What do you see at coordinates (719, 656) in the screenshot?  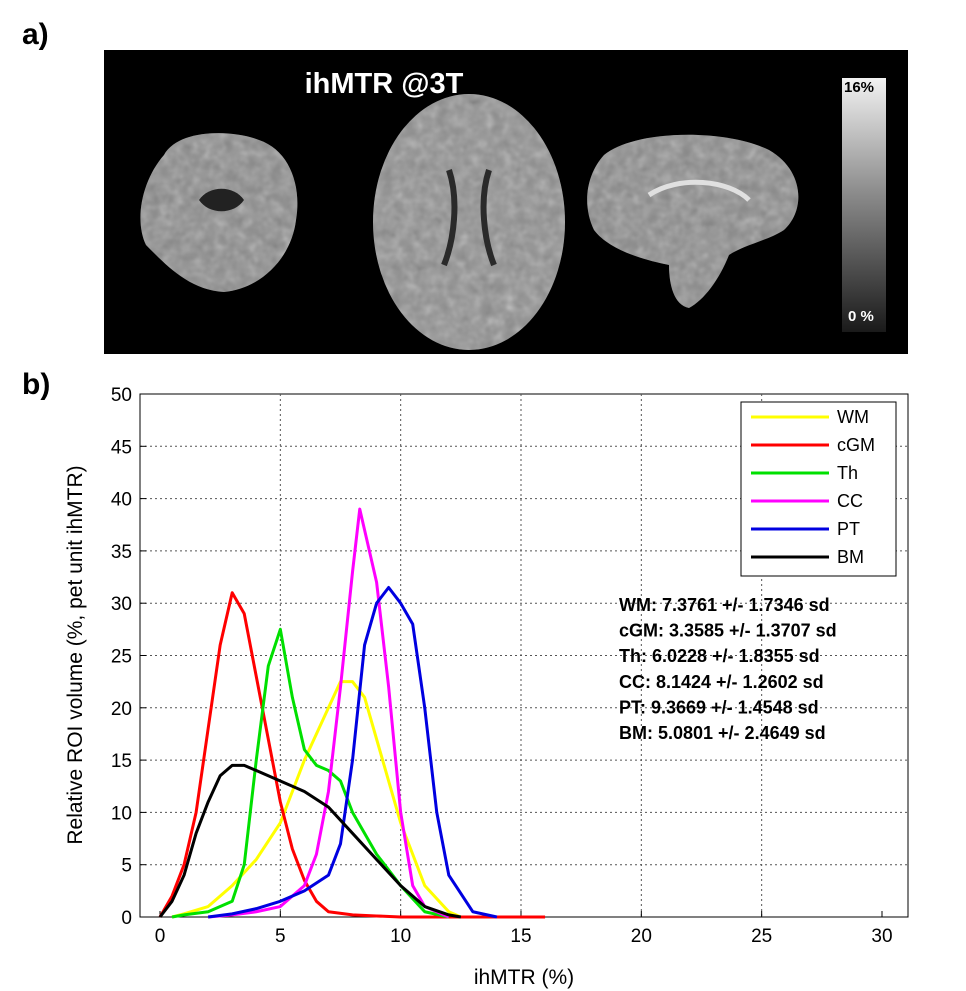 I see `stat-annotation: Th: 6.0228 +/- 1.8355 sd` at bounding box center [719, 656].